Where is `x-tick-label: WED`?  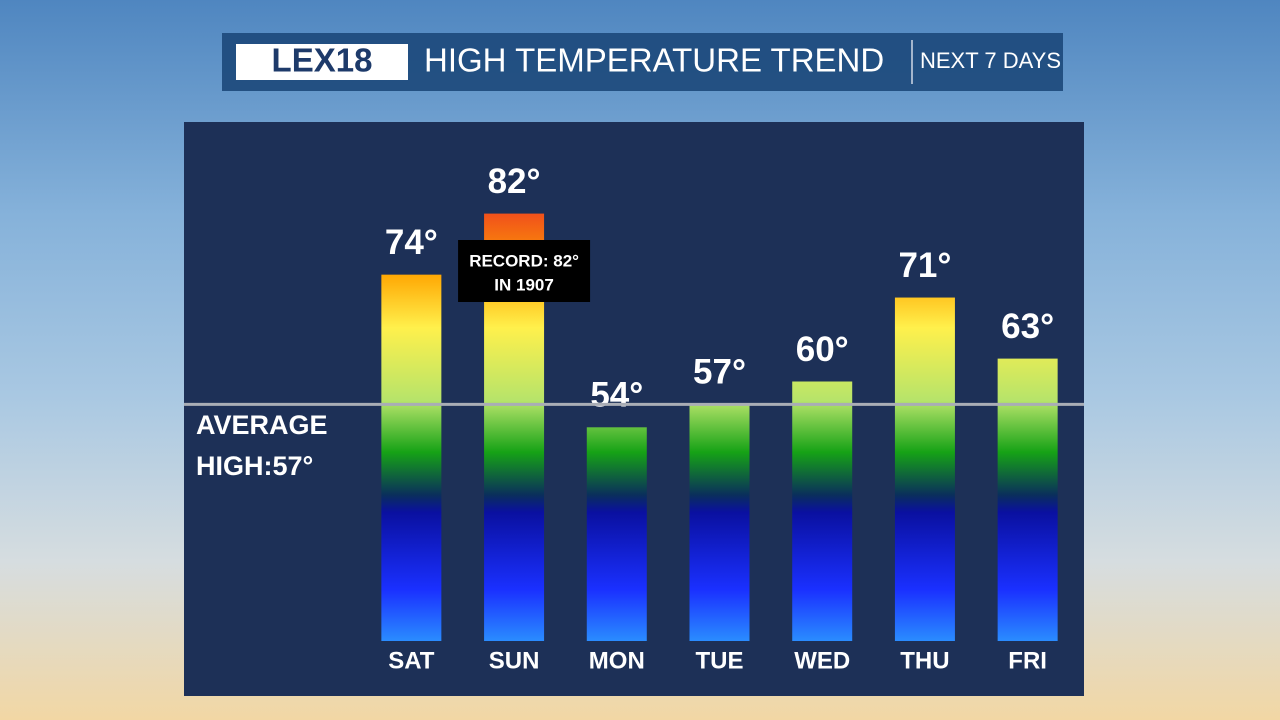
x-tick-label: WED is located at coordinates (822, 660).